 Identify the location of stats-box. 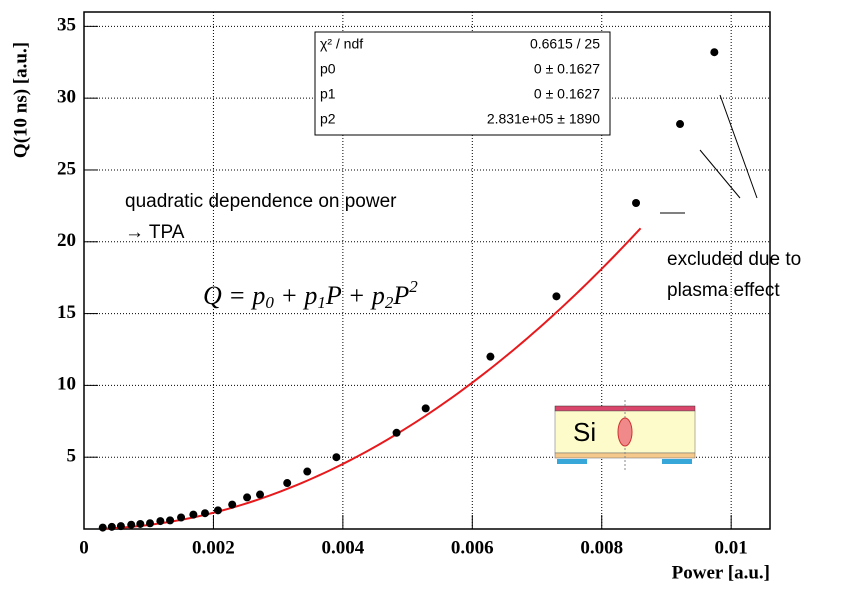
(462, 83).